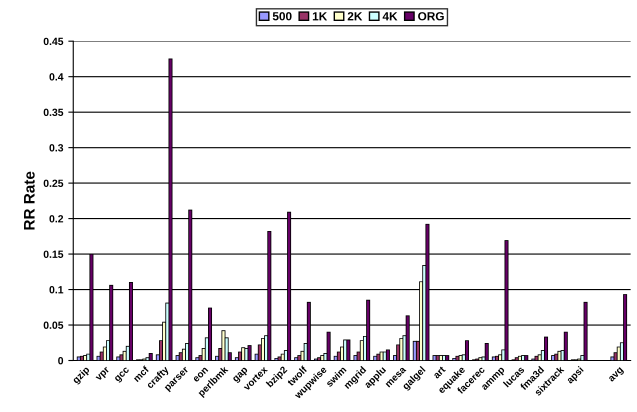 The height and width of the screenshot is (412, 637). Describe the element at coordinates (54, 112) in the screenshot. I see `y-tick-label: 0.35` at that location.